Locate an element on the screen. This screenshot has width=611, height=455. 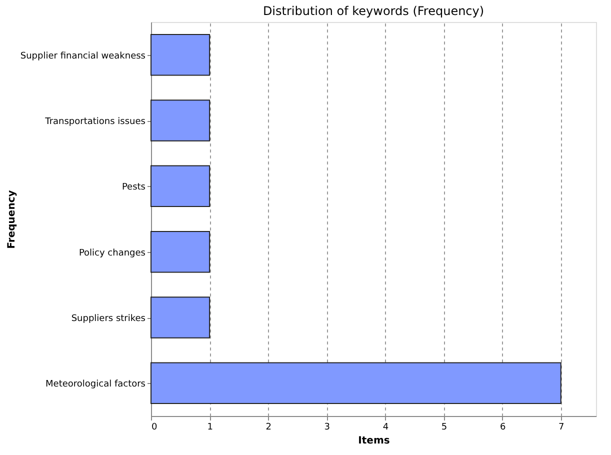
y-tick-label: Supplier financial weakness is located at coordinates (83, 56).